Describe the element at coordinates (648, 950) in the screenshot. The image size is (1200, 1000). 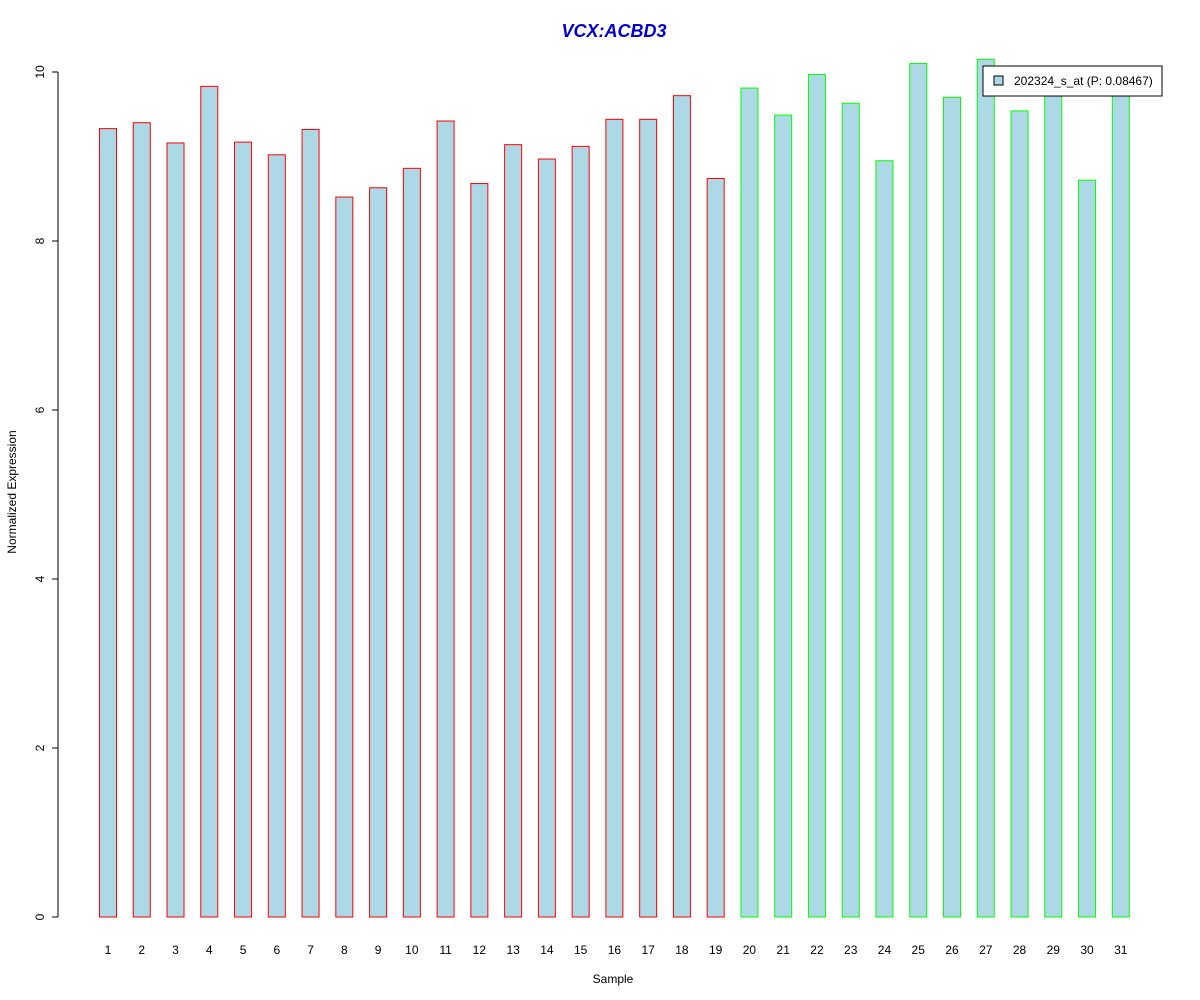
I see `x-tick-label: 17` at that location.